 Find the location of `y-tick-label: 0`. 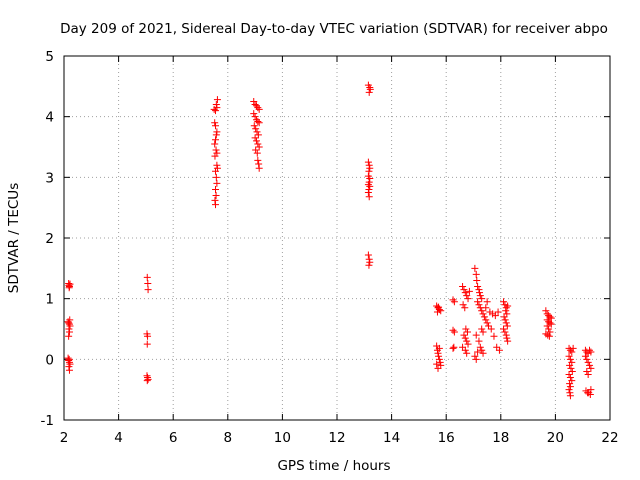

y-tick-label: 0 is located at coordinates (49, 360).